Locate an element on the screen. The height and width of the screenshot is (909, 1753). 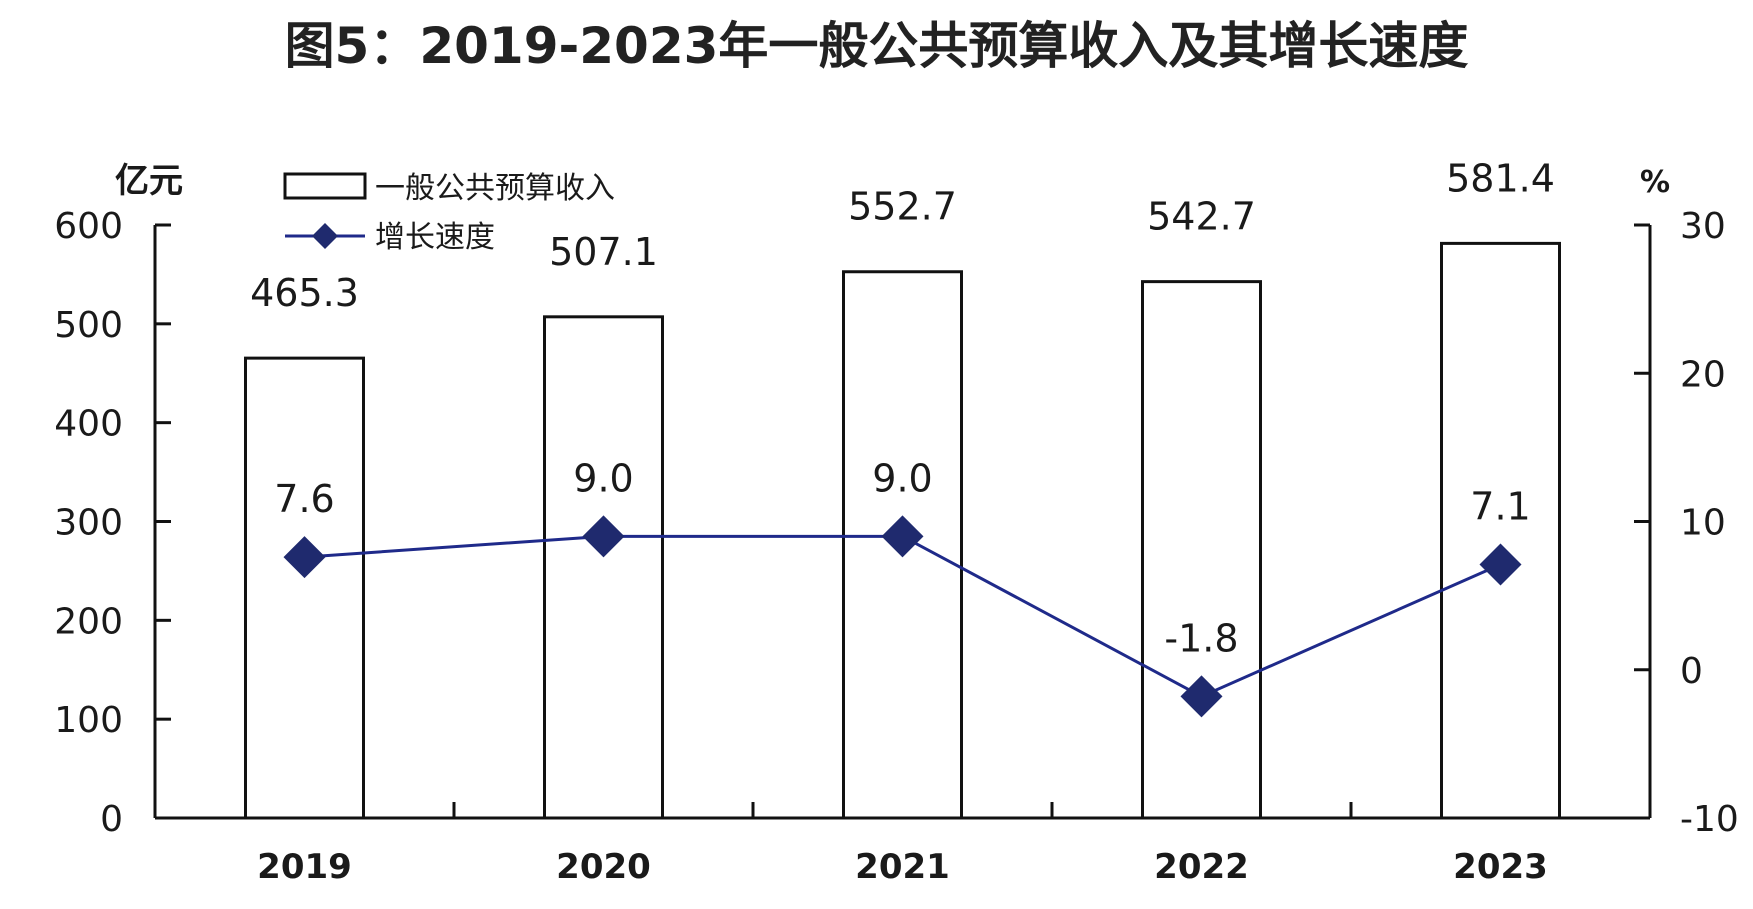
y-left-tick-label-500: 500 is located at coordinates (88, 325).